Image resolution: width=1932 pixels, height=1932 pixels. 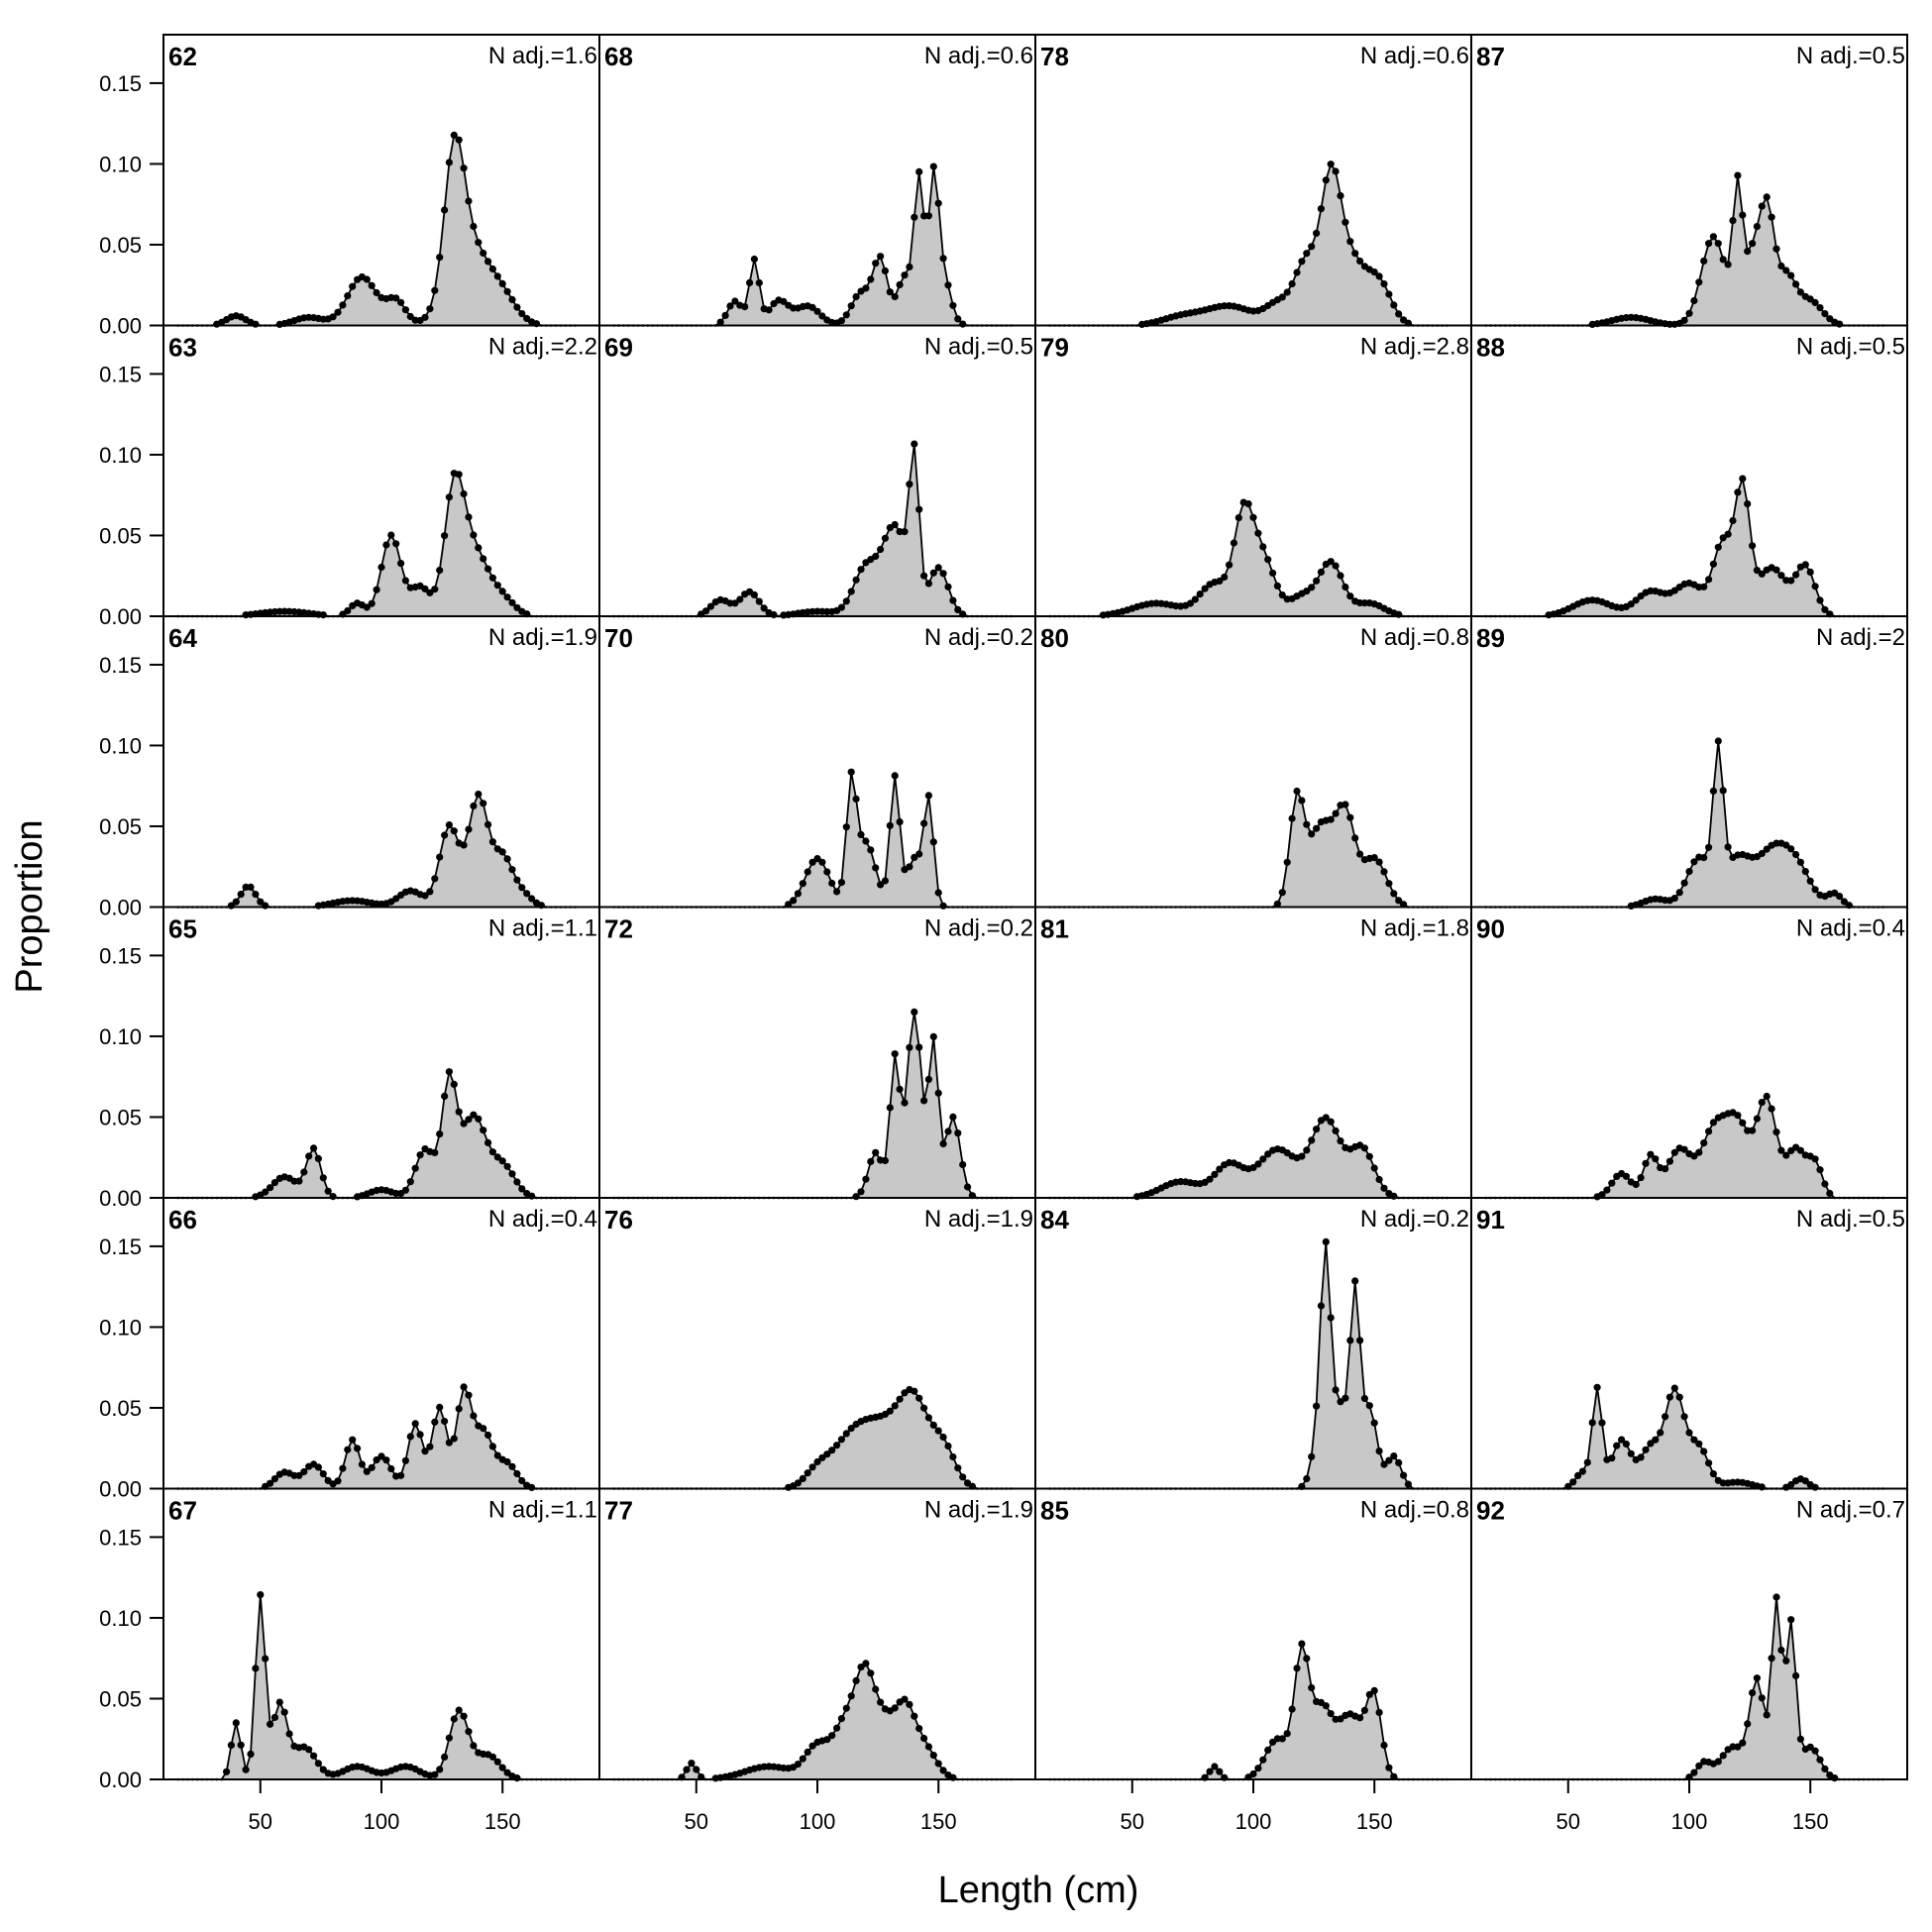 What do you see at coordinates (1684, 250) in the screenshot?
I see `panel-87-line` at bounding box center [1684, 250].